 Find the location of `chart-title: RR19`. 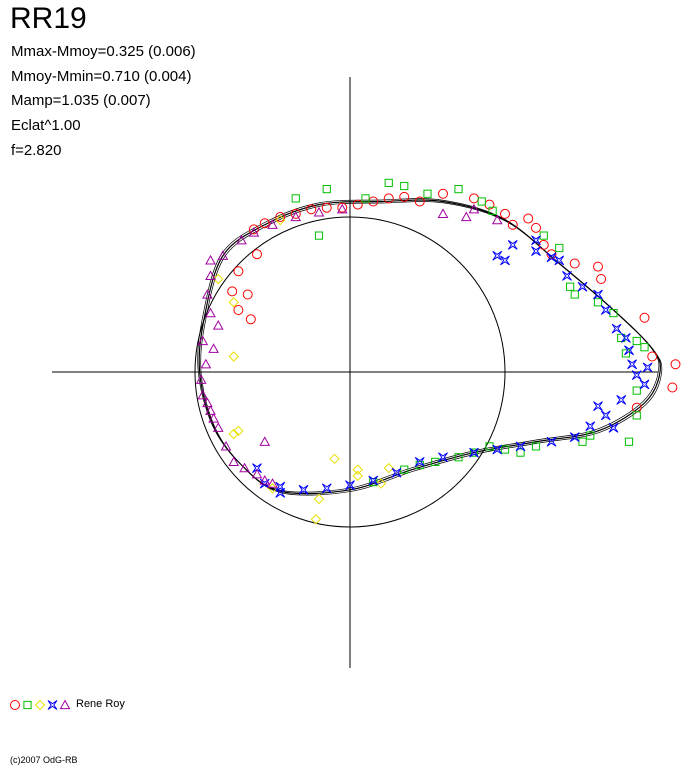

chart-title: RR19 is located at coordinates (48, 18).